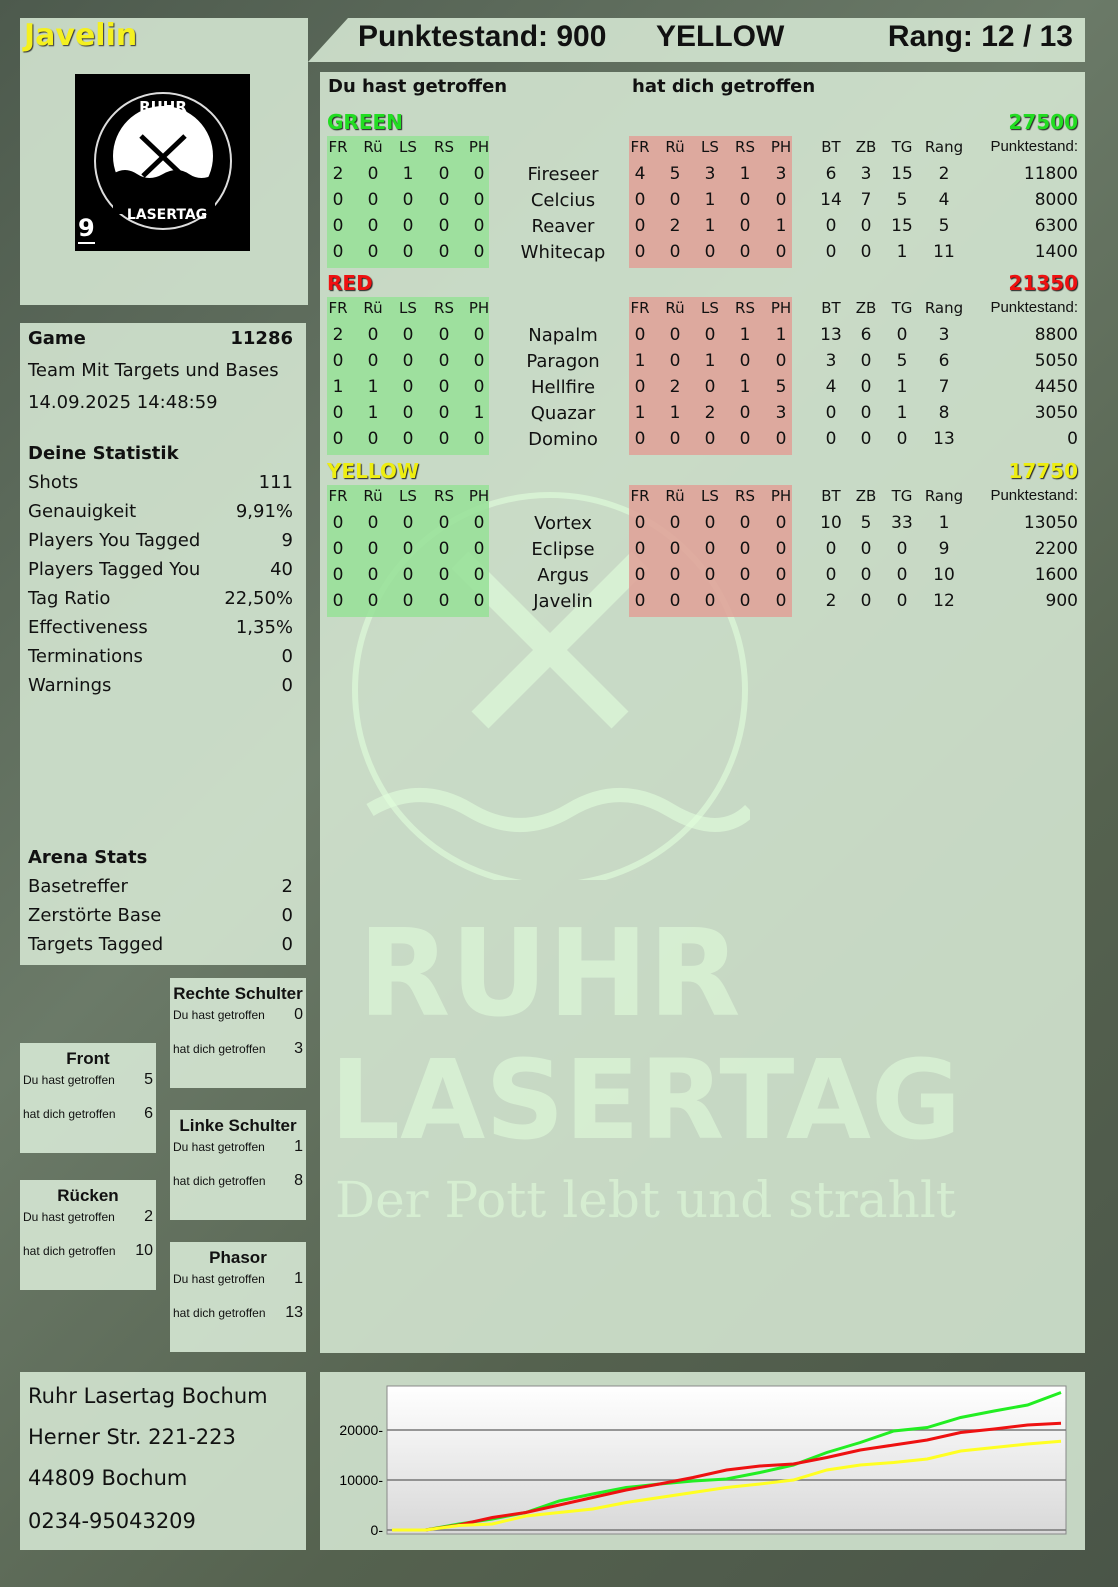 The height and width of the screenshot is (1587, 1118). What do you see at coordinates (95, 915) in the screenshot?
I see `arena-label: Zerstörte Base` at bounding box center [95, 915].